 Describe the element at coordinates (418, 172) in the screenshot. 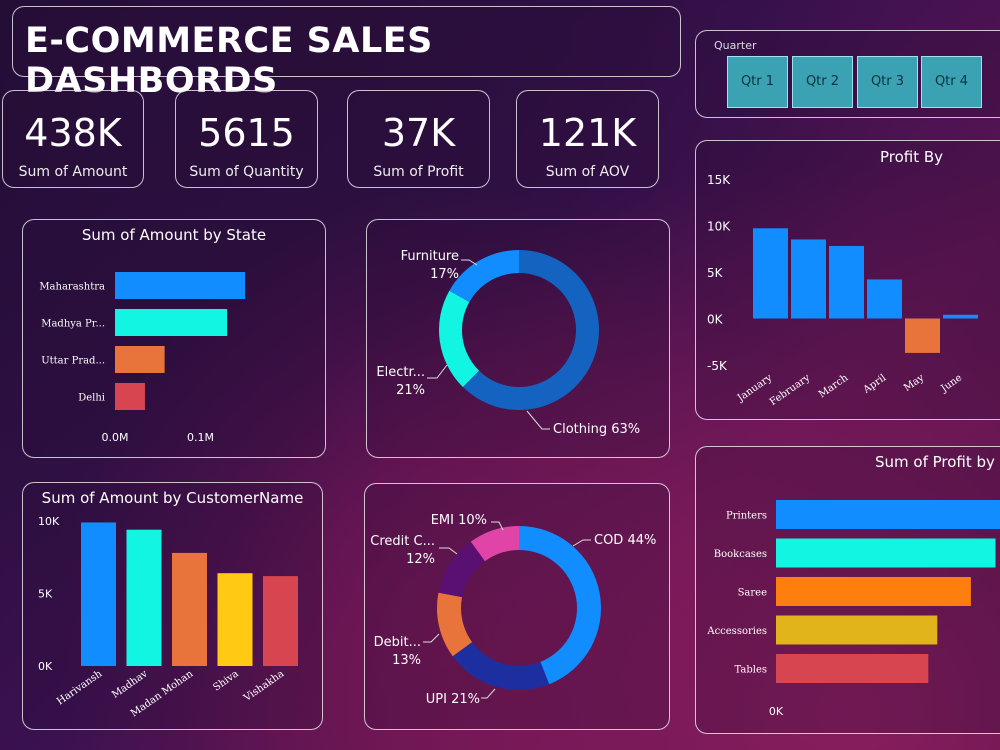

I see `kpi-label: Sum of Profit` at that location.